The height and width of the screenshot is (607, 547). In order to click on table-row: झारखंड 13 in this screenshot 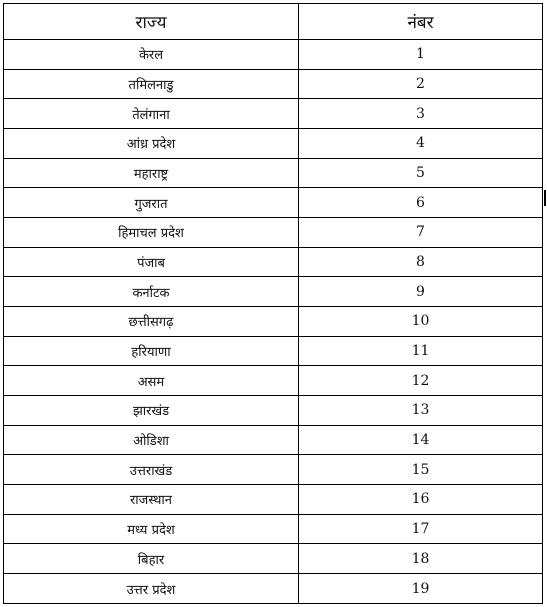, I will do `click(273, 410)`.